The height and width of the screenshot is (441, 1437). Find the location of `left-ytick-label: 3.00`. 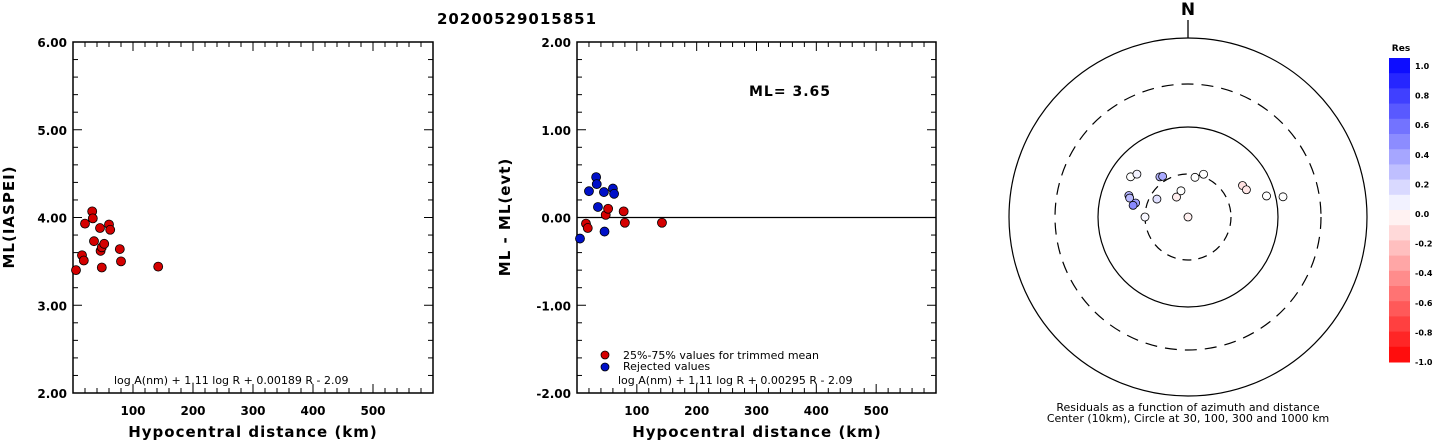

left-ytick-label: 3.00 is located at coordinates (52, 306).